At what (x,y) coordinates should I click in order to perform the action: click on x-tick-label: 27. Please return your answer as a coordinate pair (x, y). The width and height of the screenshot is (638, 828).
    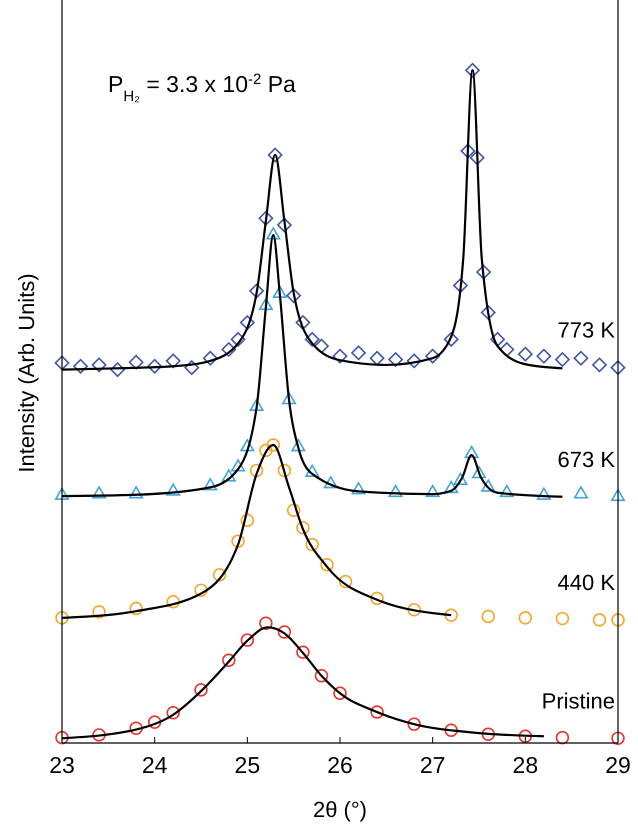
    Looking at the image, I should click on (433, 765).